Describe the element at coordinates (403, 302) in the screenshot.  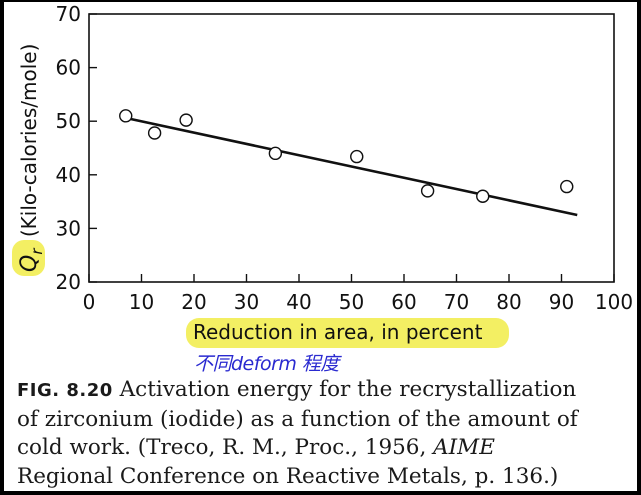
I see `x-tick-label: 60` at that location.